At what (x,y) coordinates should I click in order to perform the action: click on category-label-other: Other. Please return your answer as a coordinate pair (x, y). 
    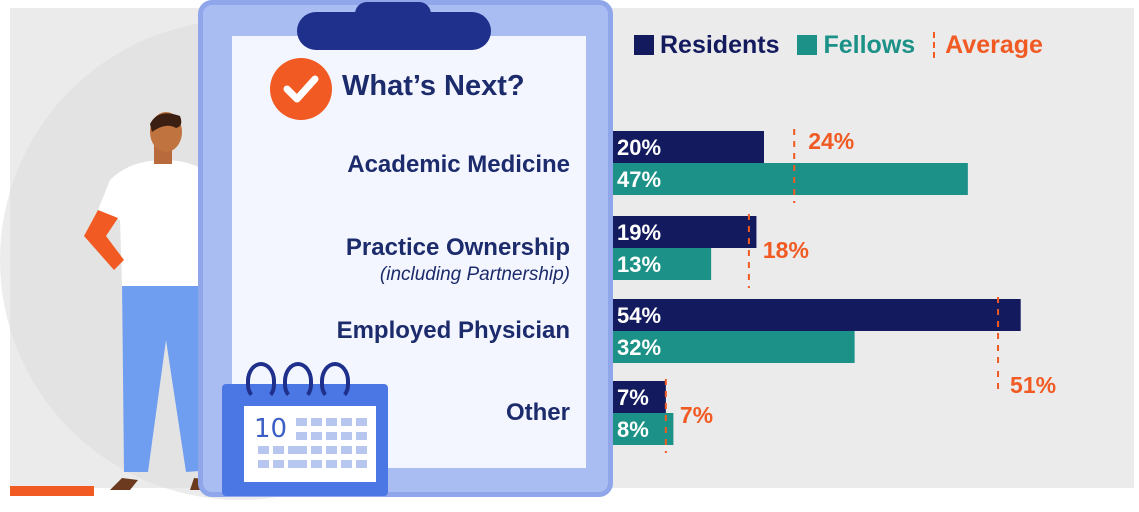
    Looking at the image, I should click on (537, 412).